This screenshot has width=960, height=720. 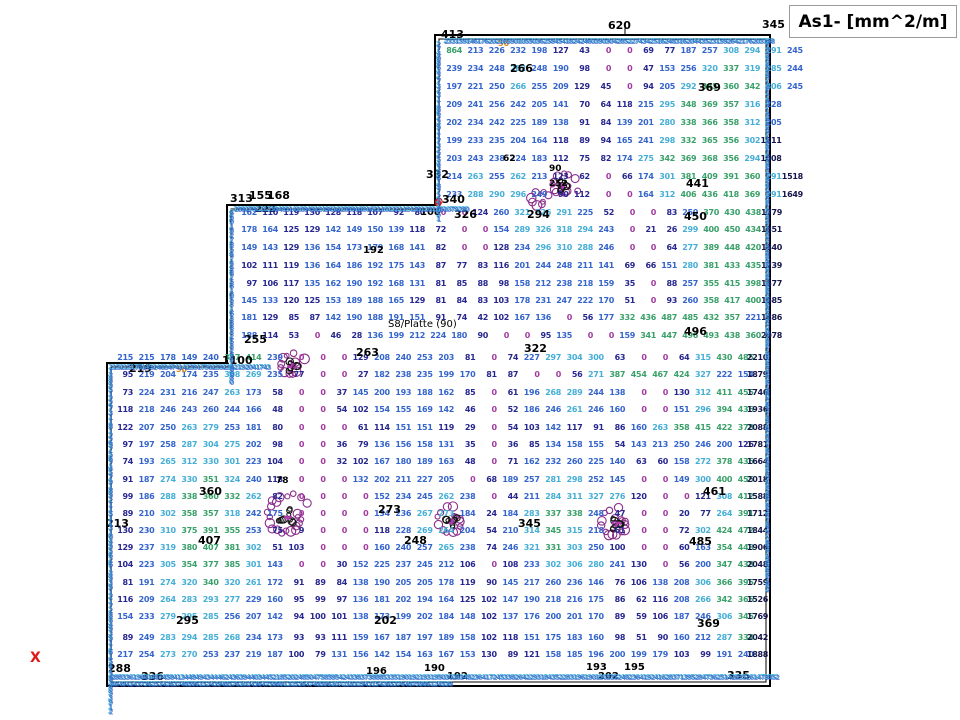 What do you see at coordinates (709, 104) in the screenshot?
I see `grid-value: 369` at bounding box center [709, 104].